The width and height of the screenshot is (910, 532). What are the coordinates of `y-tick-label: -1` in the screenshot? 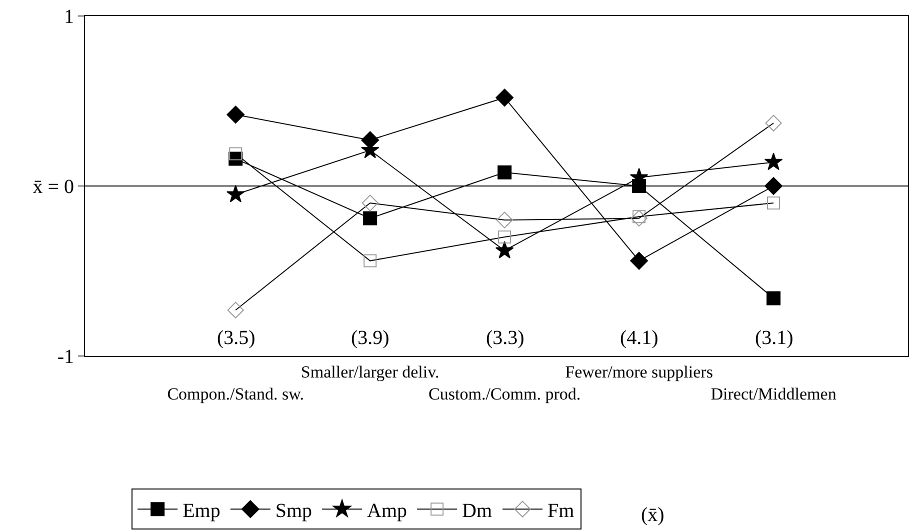 It's located at (65, 357).